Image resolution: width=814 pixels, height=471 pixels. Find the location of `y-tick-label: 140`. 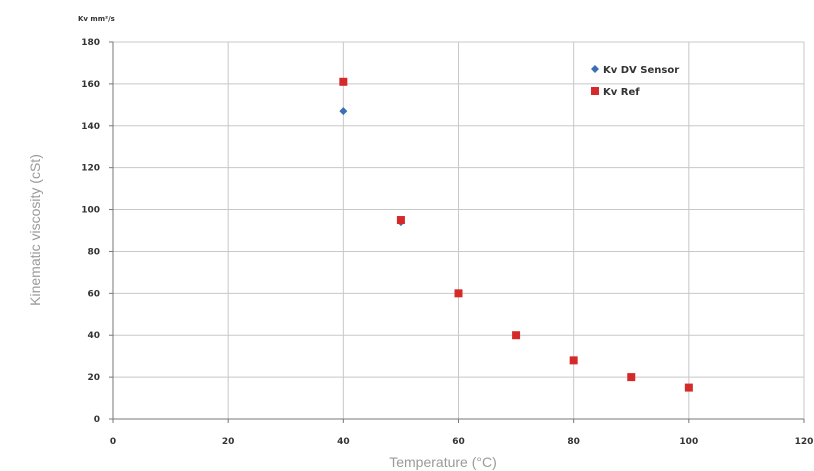

y-tick-label: 140 is located at coordinates (90, 127).